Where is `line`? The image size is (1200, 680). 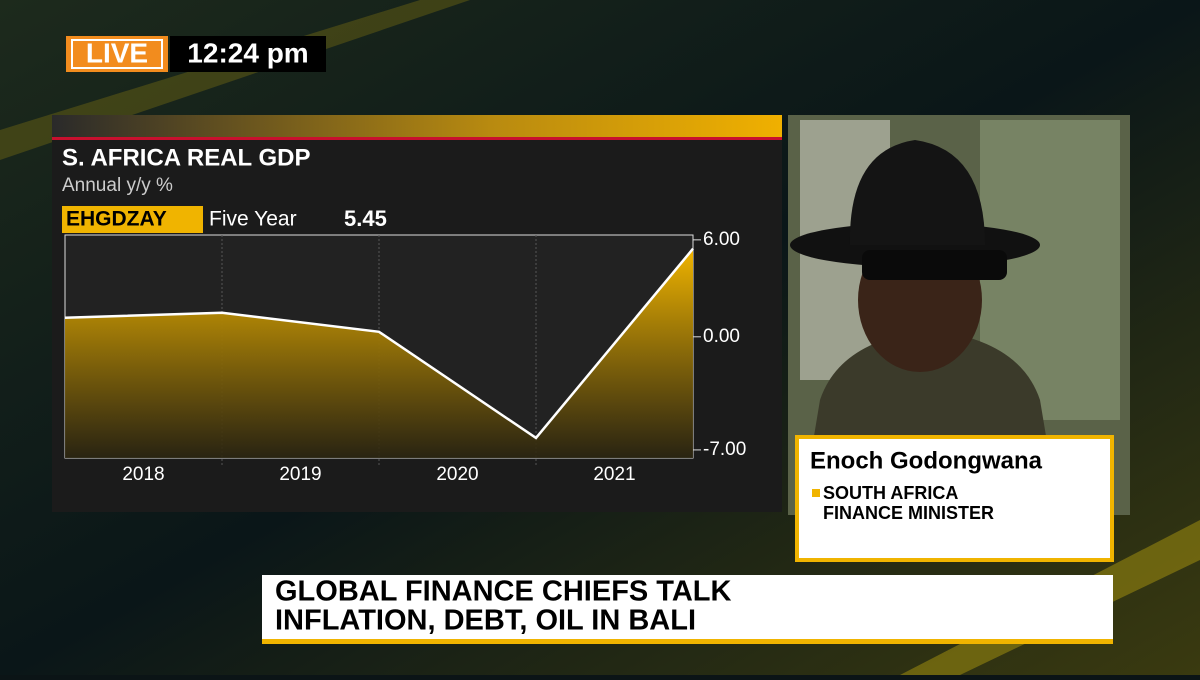
line is located at coordinates (379, 343).